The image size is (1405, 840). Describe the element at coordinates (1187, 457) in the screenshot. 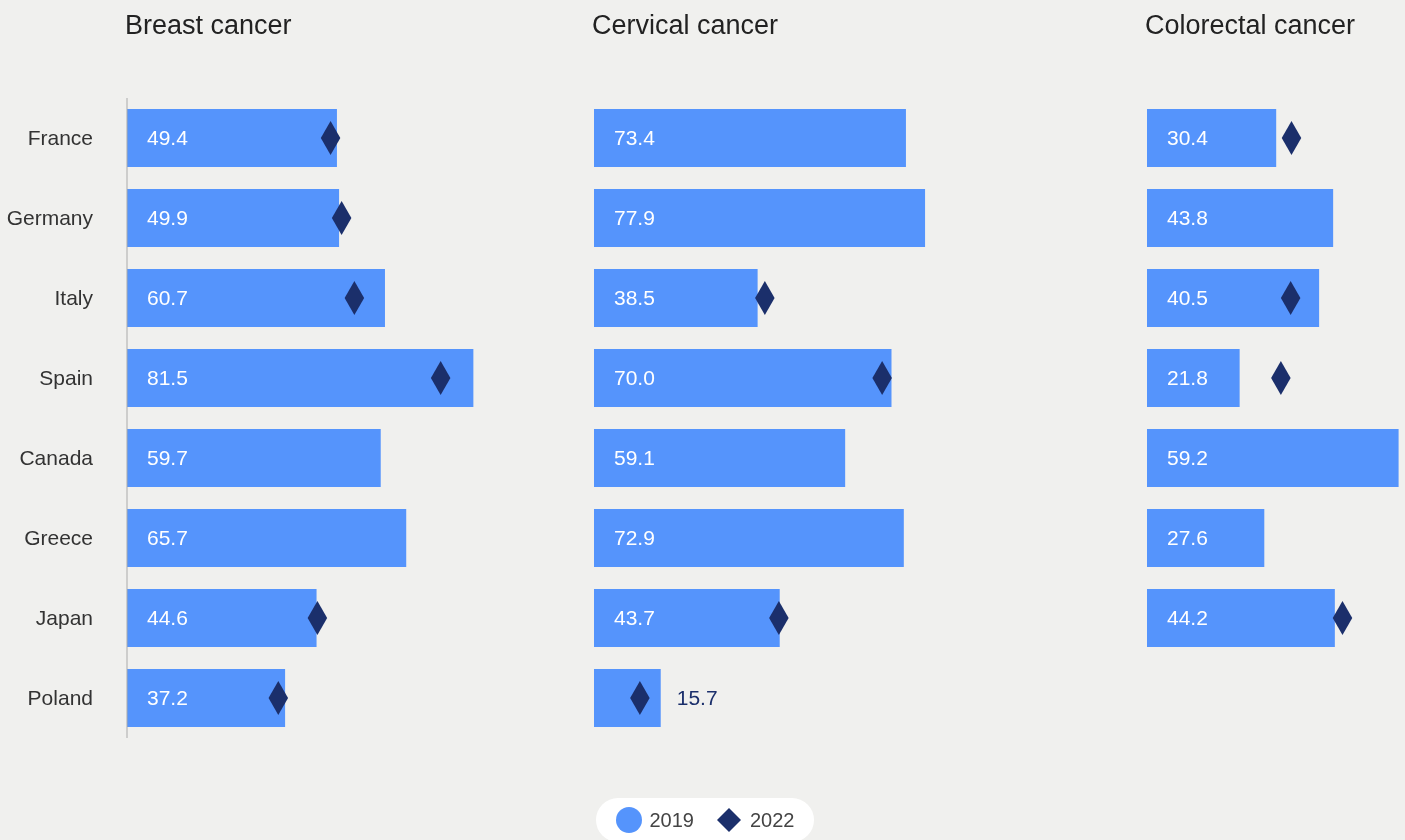

I see `data-label: 59.2` at that location.